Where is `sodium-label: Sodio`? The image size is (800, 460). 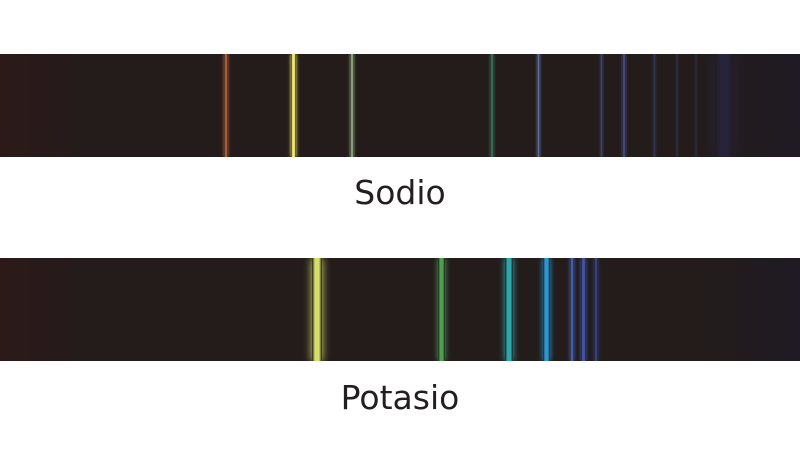
sodium-label: Sodio is located at coordinates (400, 192).